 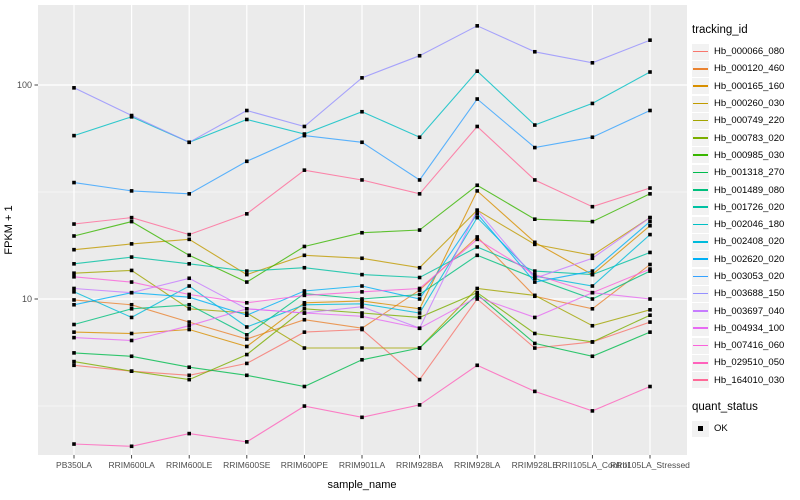 I want to click on square-marker-icon, so click(x=700, y=429).